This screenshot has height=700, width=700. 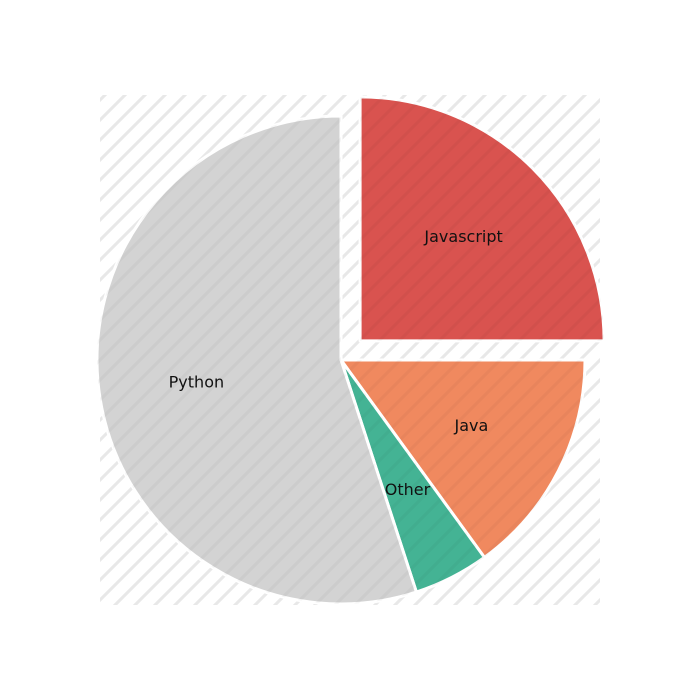 What do you see at coordinates (471, 425) in the screenshot?
I see `pie-label-java: Java` at bounding box center [471, 425].